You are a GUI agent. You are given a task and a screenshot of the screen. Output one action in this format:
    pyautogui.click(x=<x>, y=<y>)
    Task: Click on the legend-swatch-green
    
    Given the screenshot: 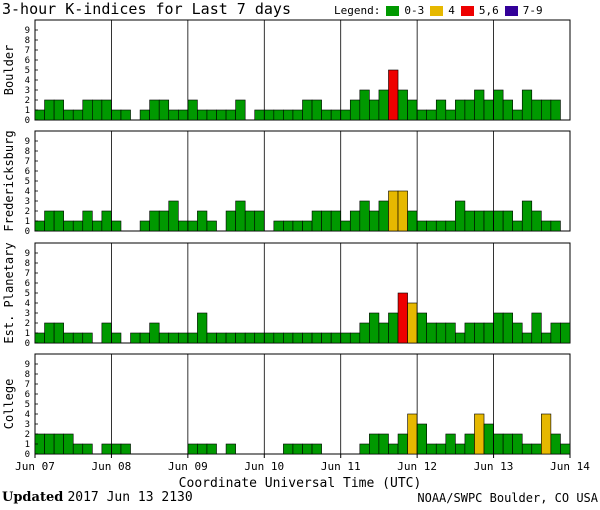 What is the action you would take?
    pyautogui.click(x=393, y=10)
    